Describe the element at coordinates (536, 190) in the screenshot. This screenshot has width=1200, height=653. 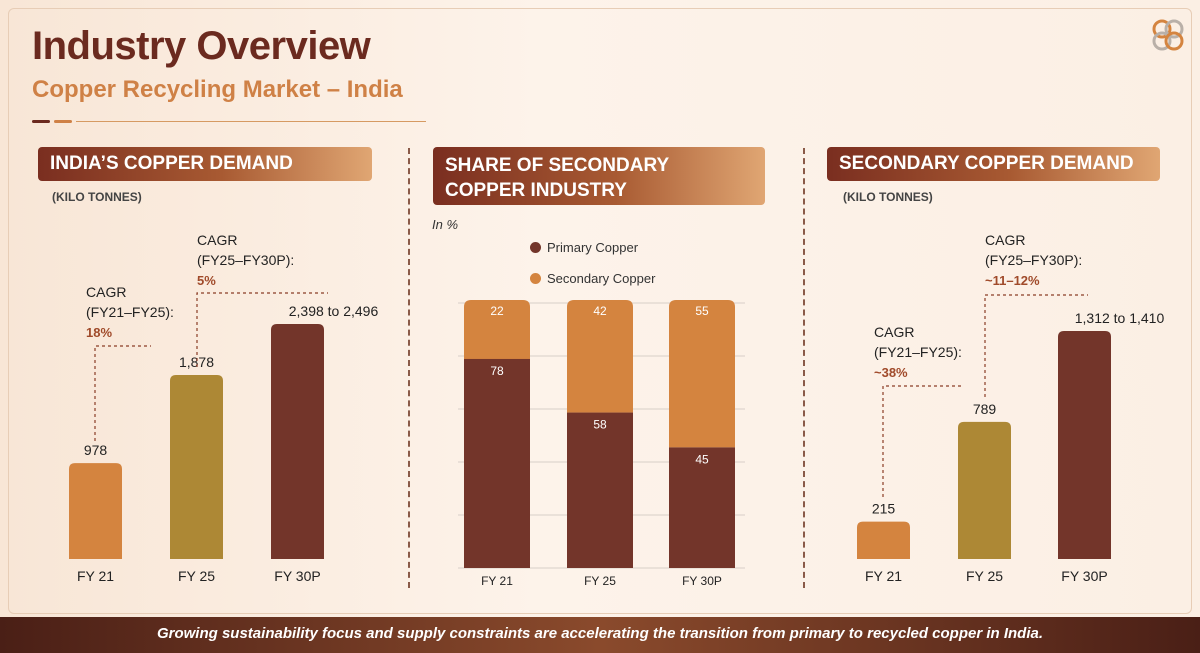
I see `secondary-share-heading-line2: COPPER INDUSTRY` at that location.